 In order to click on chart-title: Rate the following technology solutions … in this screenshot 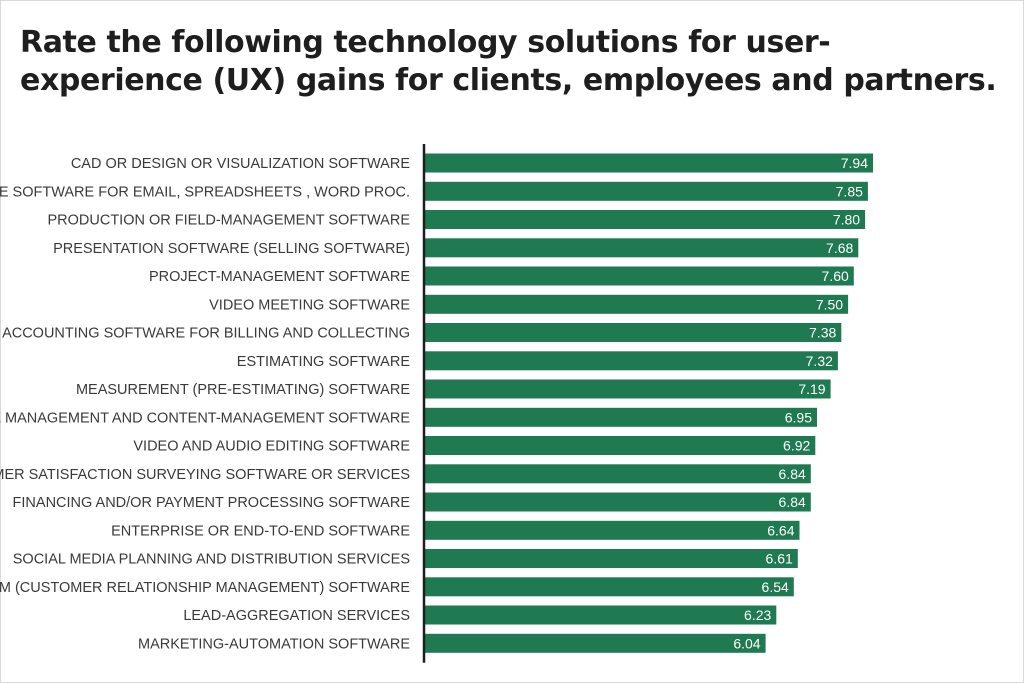, I will do `click(508, 61)`.